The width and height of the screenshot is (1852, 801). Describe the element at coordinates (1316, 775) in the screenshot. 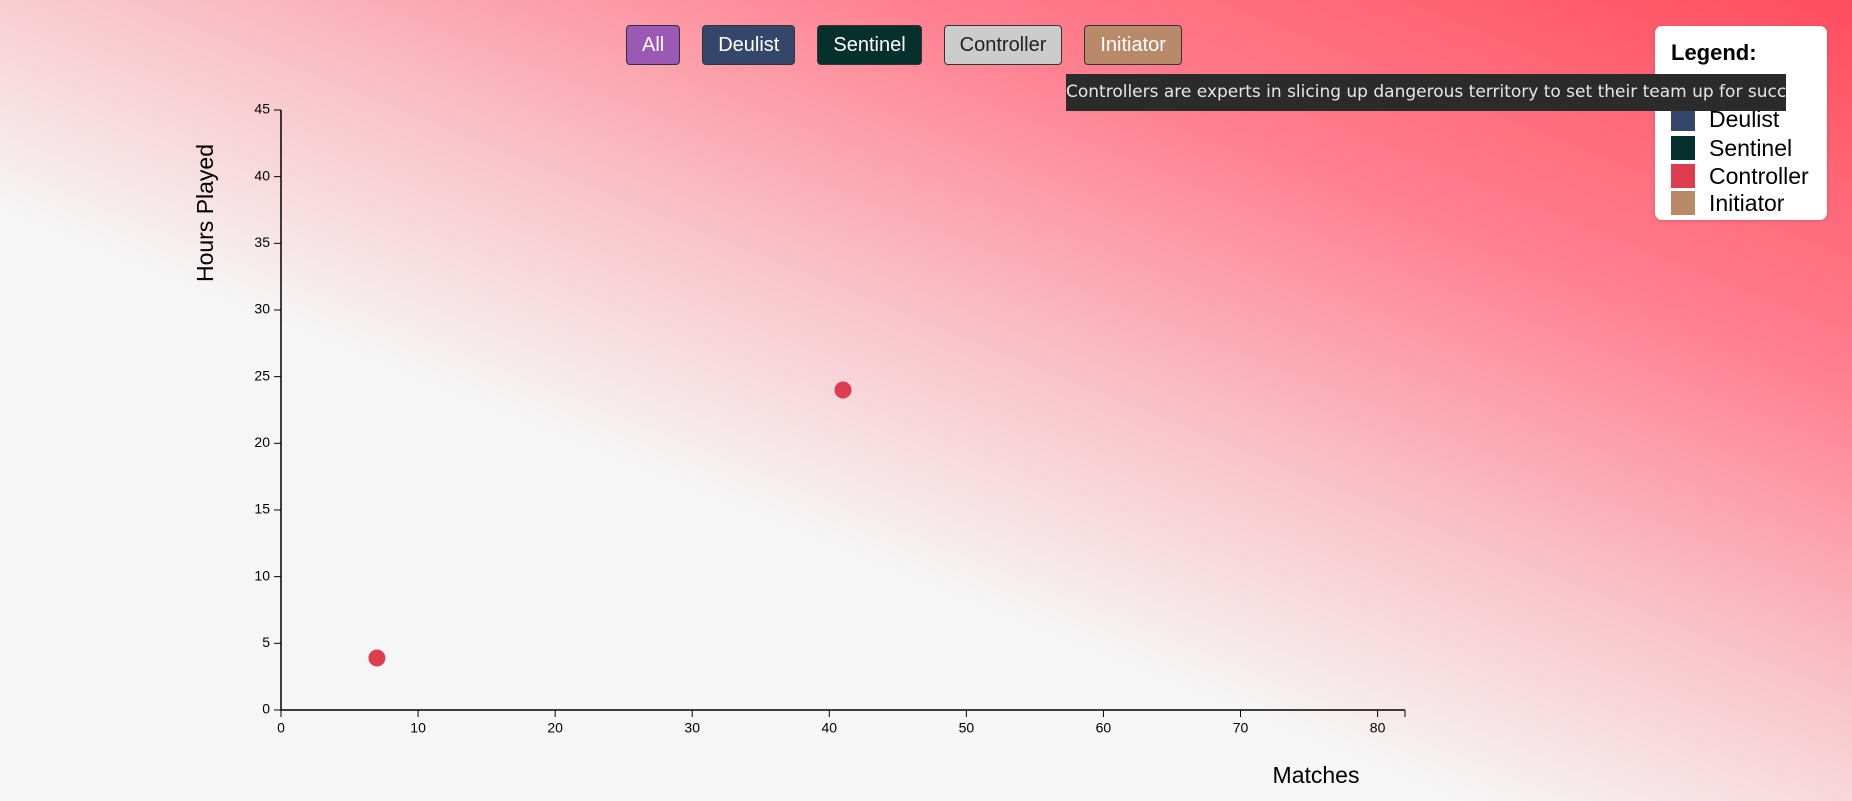

I see `x-axis-label: Matches` at that location.